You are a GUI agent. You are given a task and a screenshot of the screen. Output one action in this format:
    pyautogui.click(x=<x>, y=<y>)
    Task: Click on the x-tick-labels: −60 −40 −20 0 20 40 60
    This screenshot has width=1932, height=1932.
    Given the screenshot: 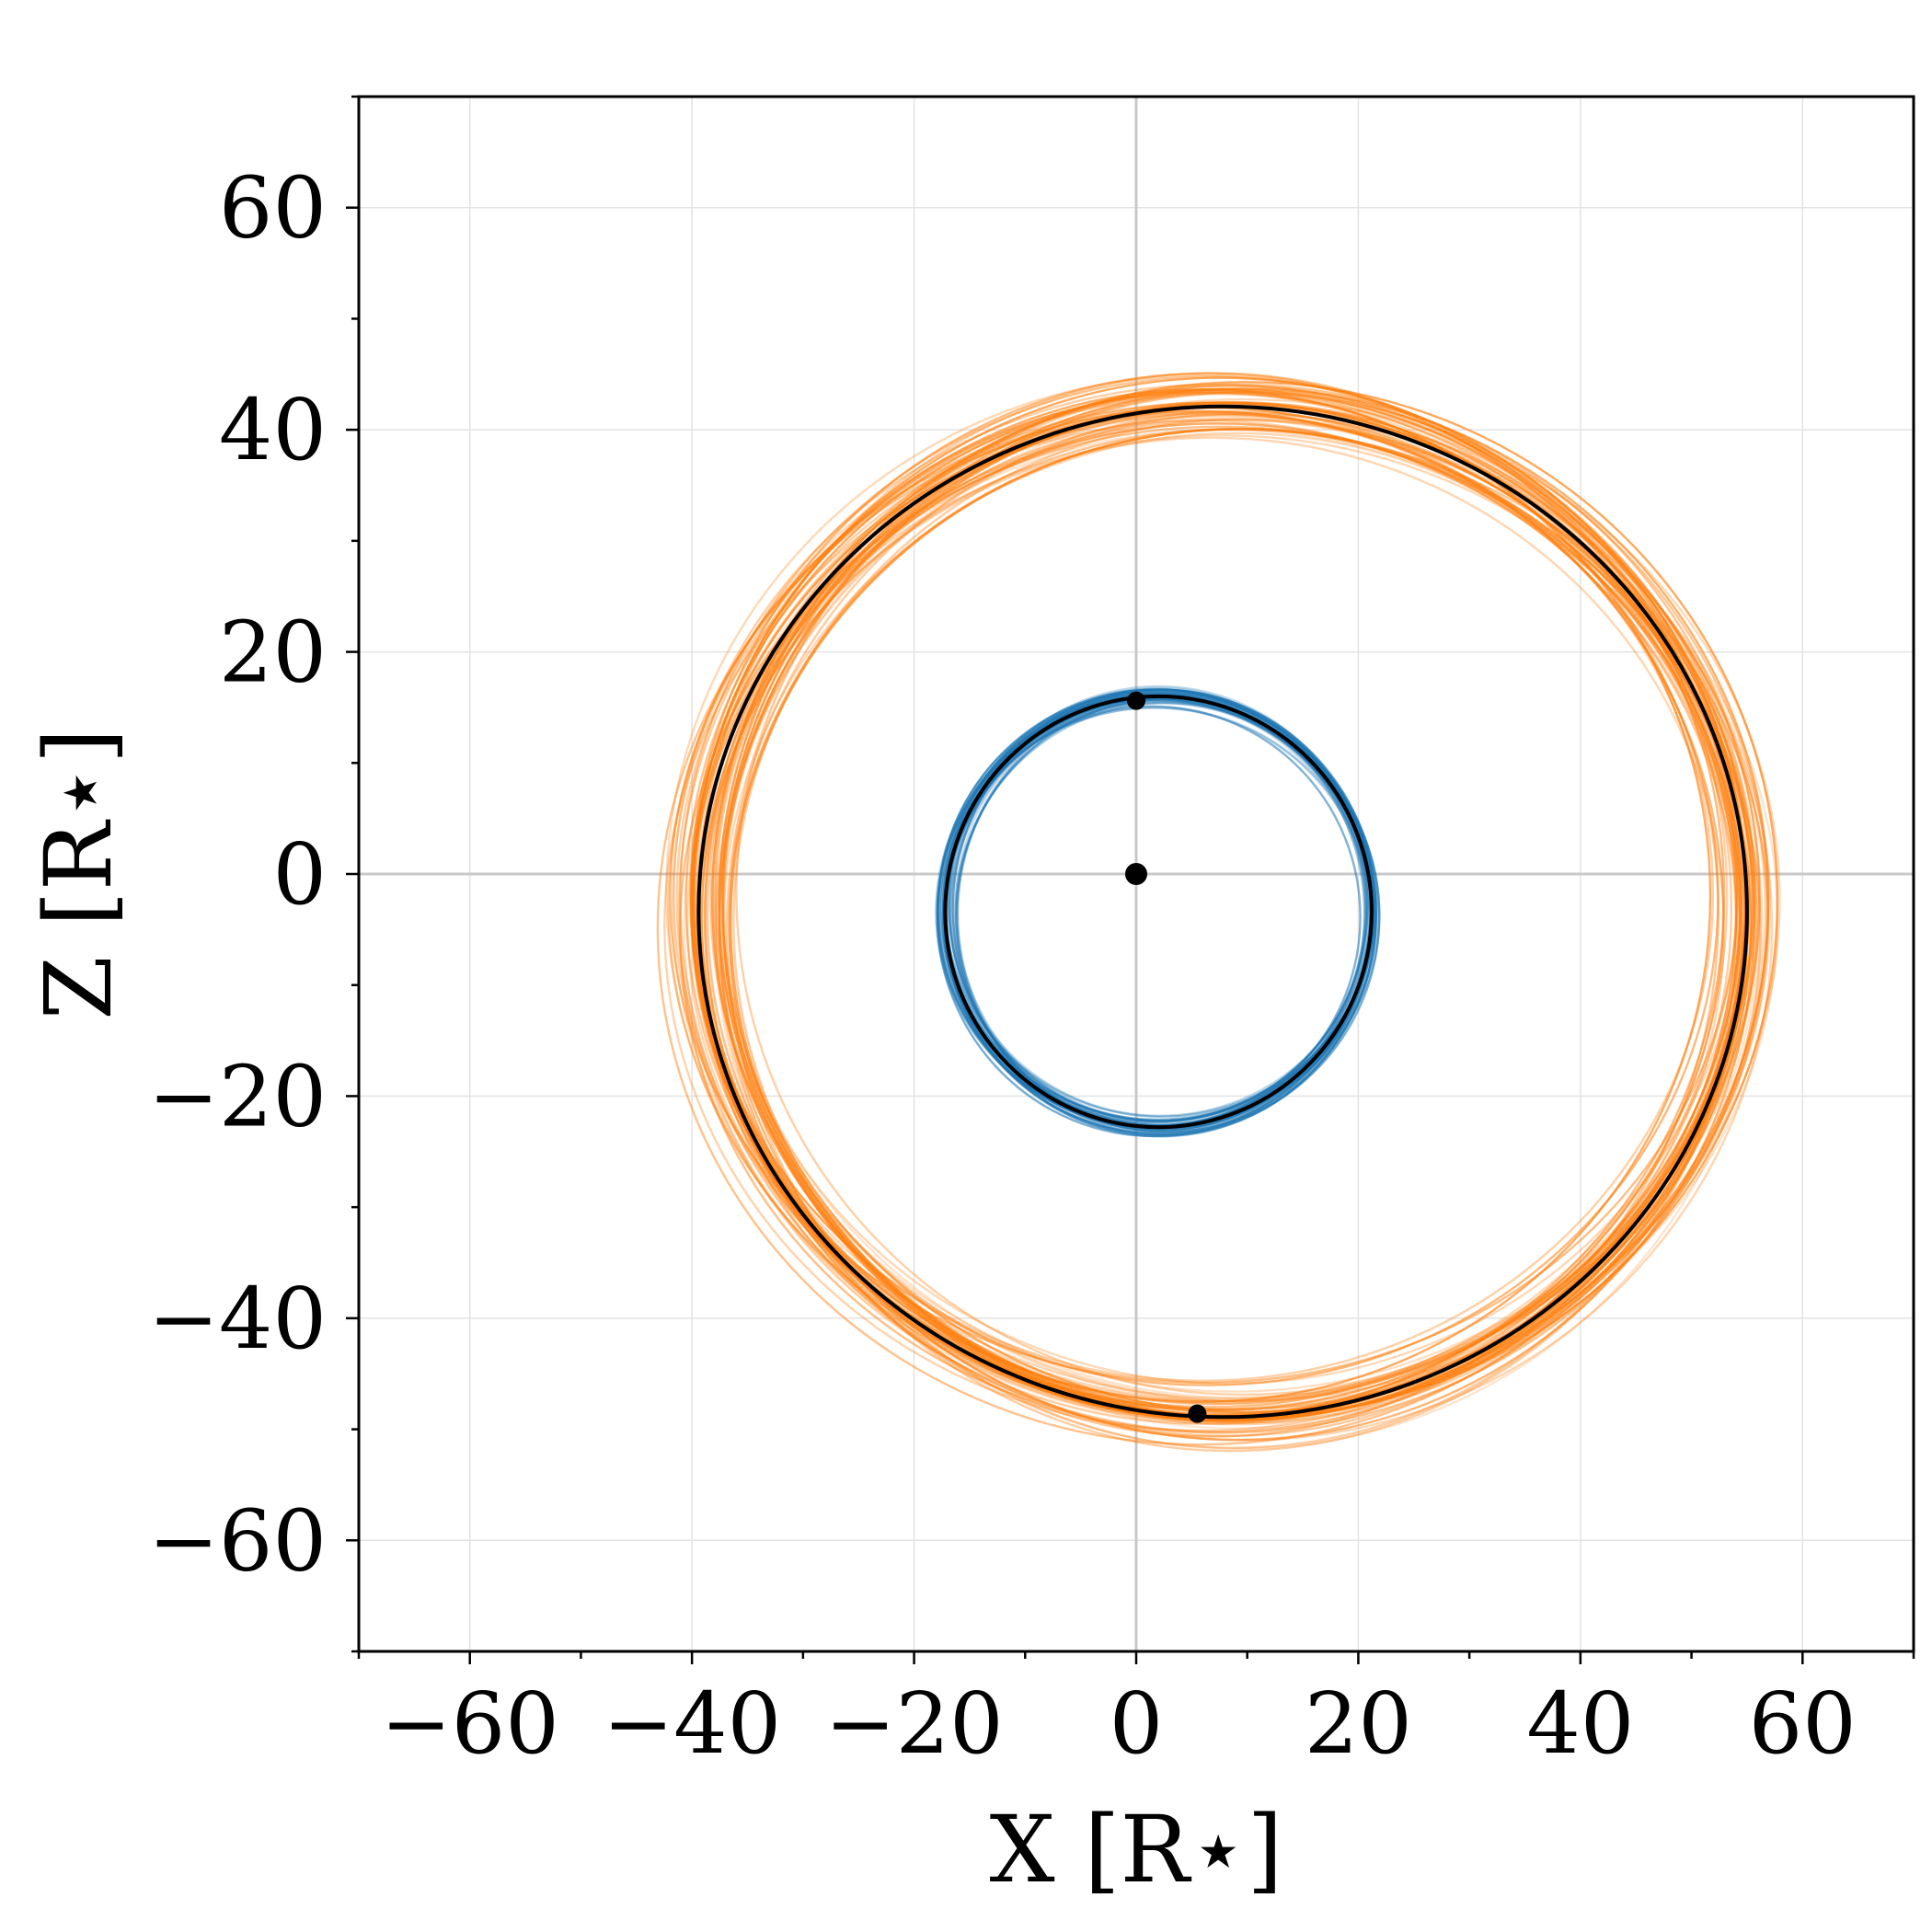 What is the action you would take?
    pyautogui.click(x=1119, y=1723)
    